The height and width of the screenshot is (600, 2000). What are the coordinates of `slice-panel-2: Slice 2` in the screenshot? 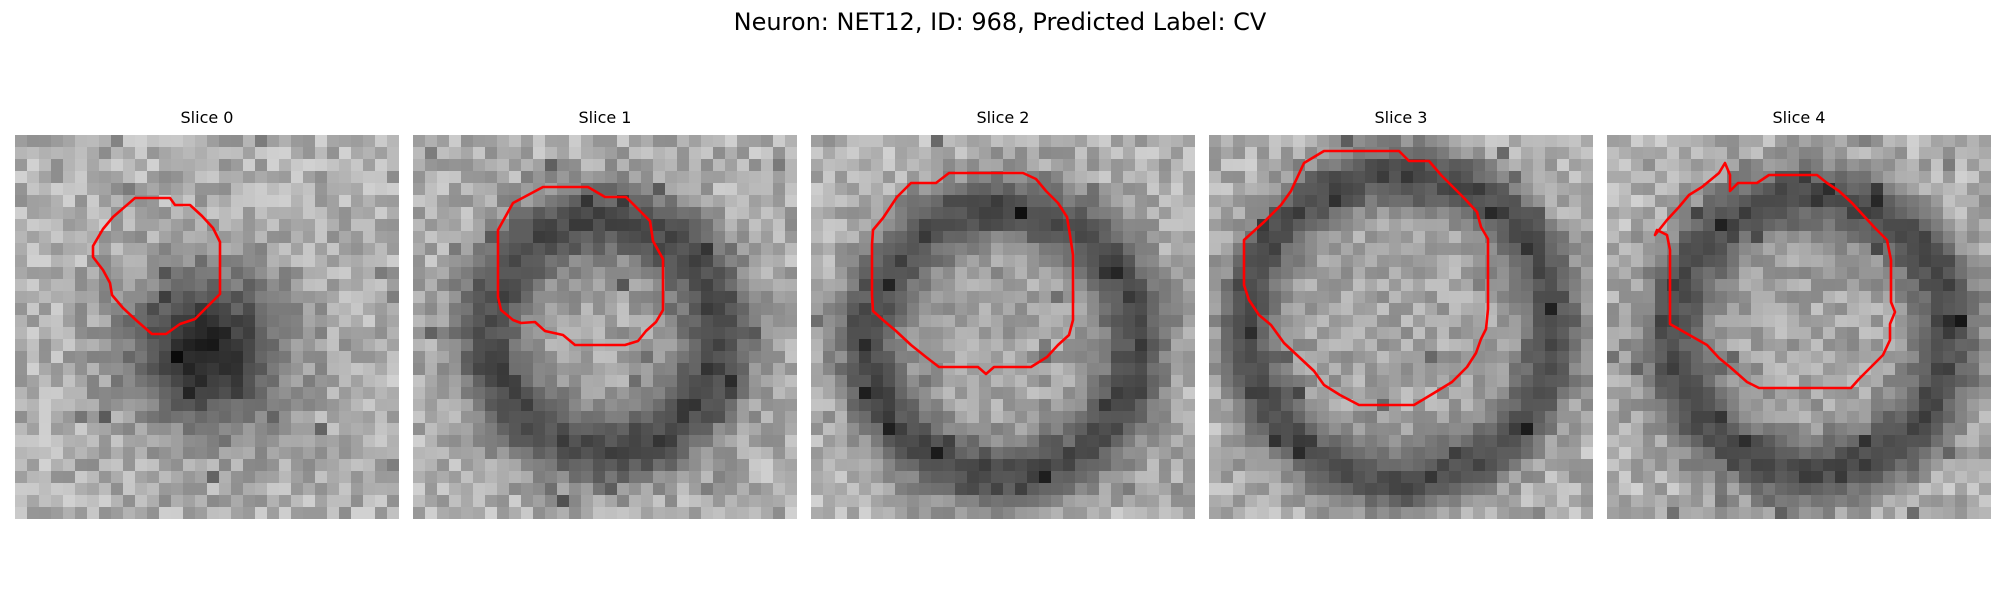 It's located at (1003, 313).